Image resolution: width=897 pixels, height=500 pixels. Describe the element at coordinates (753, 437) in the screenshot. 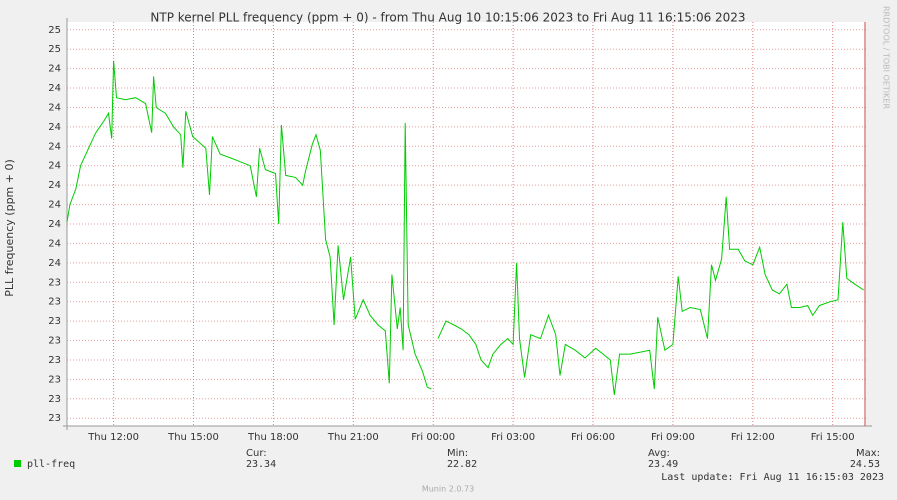

I see `x-tick-label: Fri 12:00` at that location.